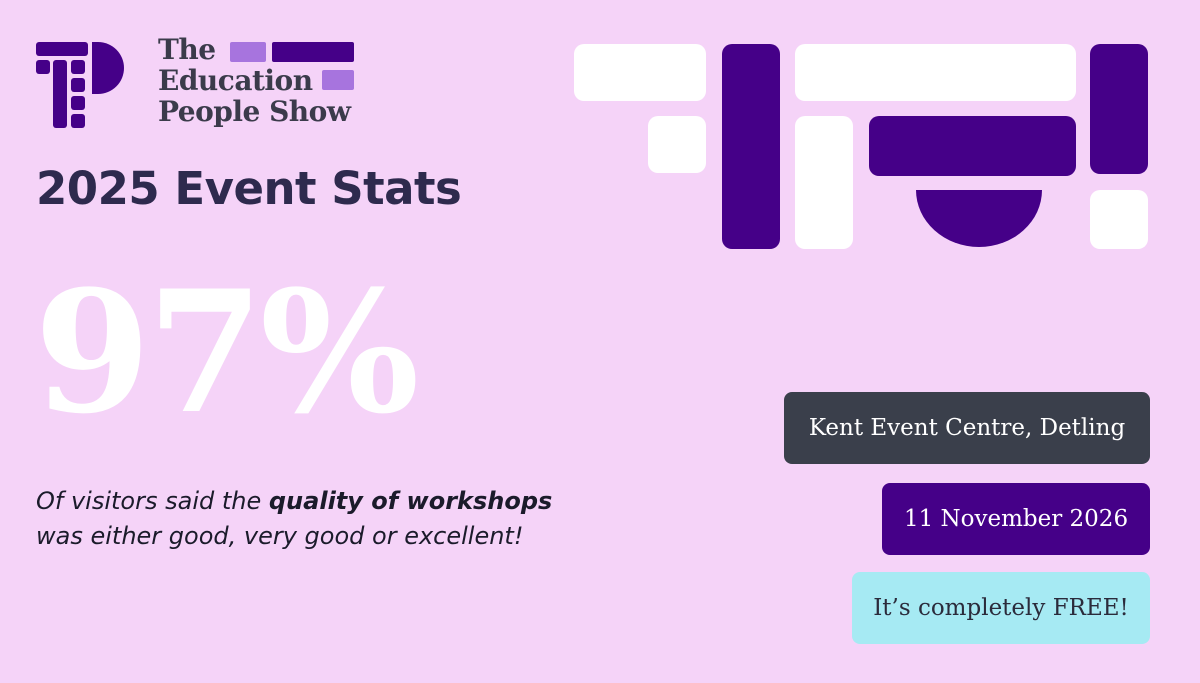 The width and height of the screenshot is (1200, 683). I want to click on free-badge: It’s completely FREE!, so click(1001, 608).